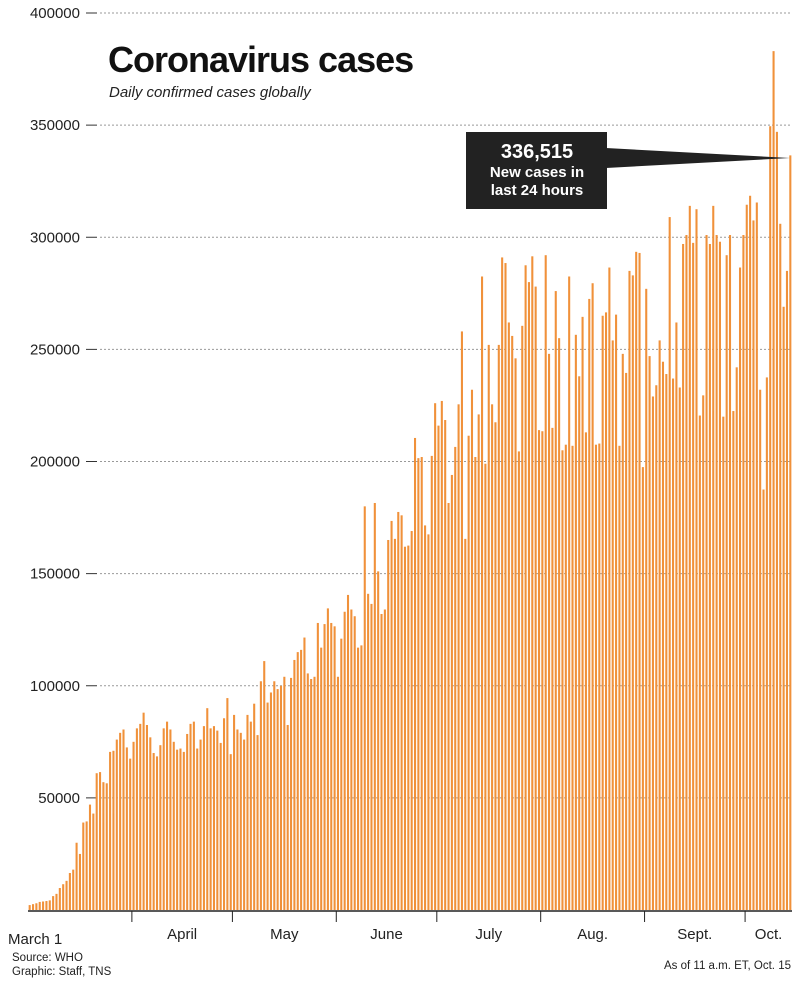 This screenshot has height=981, width=800. I want to click on graphic-credit: Graphic: Staff, TNS, so click(62, 972).